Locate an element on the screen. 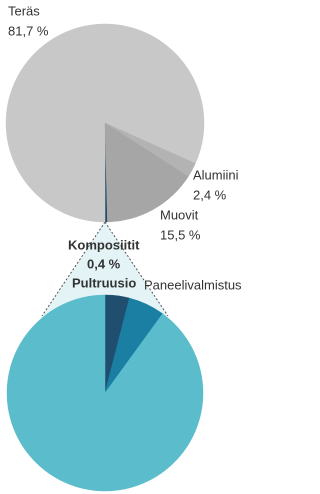 The width and height of the screenshot is (320, 494). slice-label: Alumiini is located at coordinates (216, 174).